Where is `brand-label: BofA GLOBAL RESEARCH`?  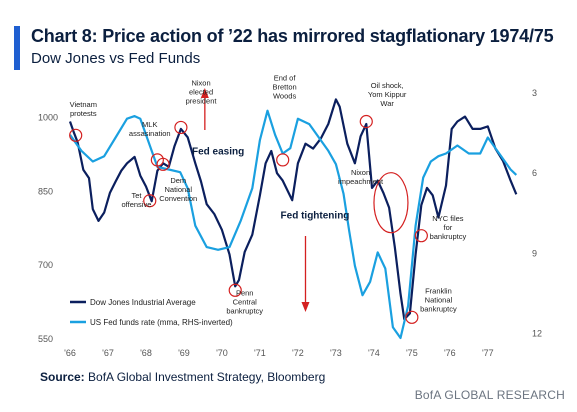 brand-label: BofA GLOBAL RESEARCH is located at coordinates (489, 395).